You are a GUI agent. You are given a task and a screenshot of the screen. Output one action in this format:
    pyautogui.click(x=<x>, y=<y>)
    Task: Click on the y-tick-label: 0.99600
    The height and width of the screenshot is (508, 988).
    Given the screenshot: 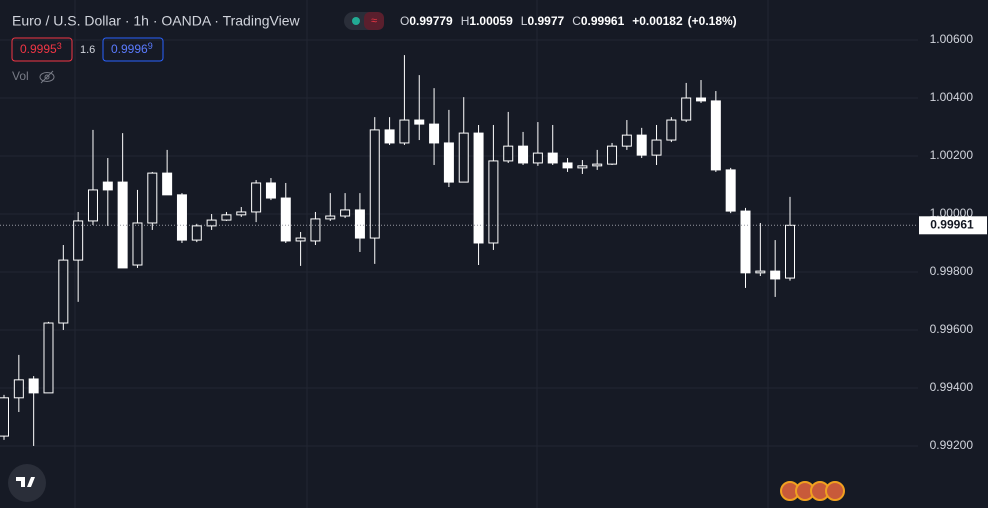 What is the action you would take?
    pyautogui.click(x=952, y=329)
    